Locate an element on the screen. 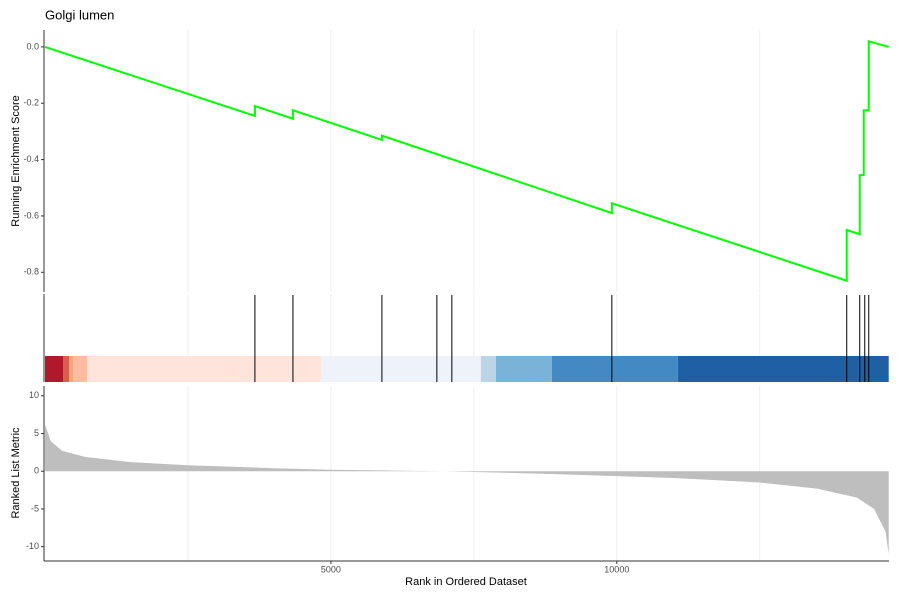  y-tick-label: -0.6 is located at coordinates (31, 215).